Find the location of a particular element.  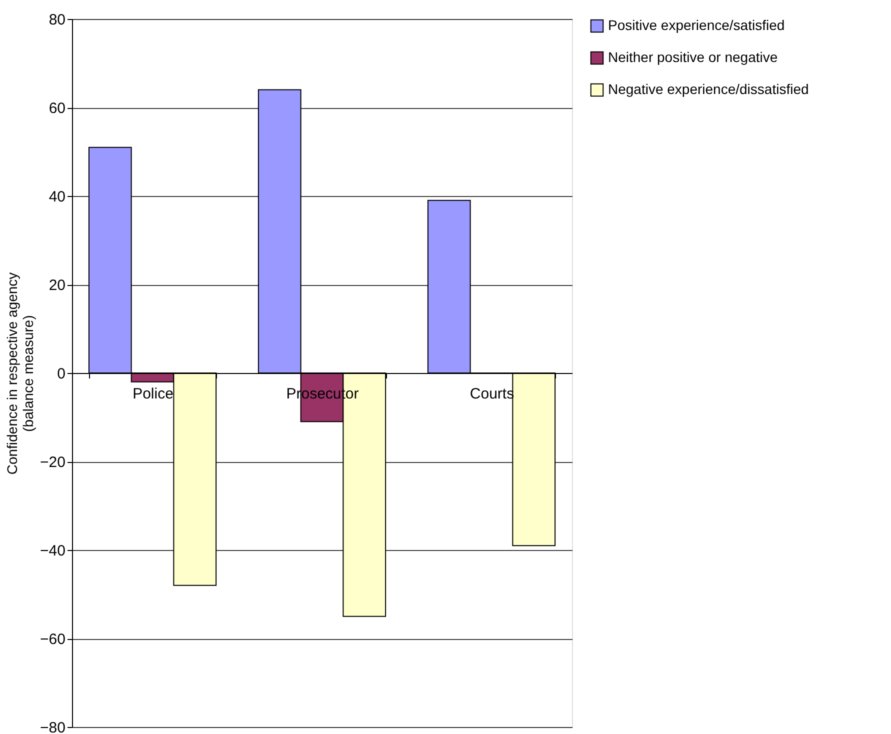

y-tick-label: 60 is located at coordinates (57, 108).